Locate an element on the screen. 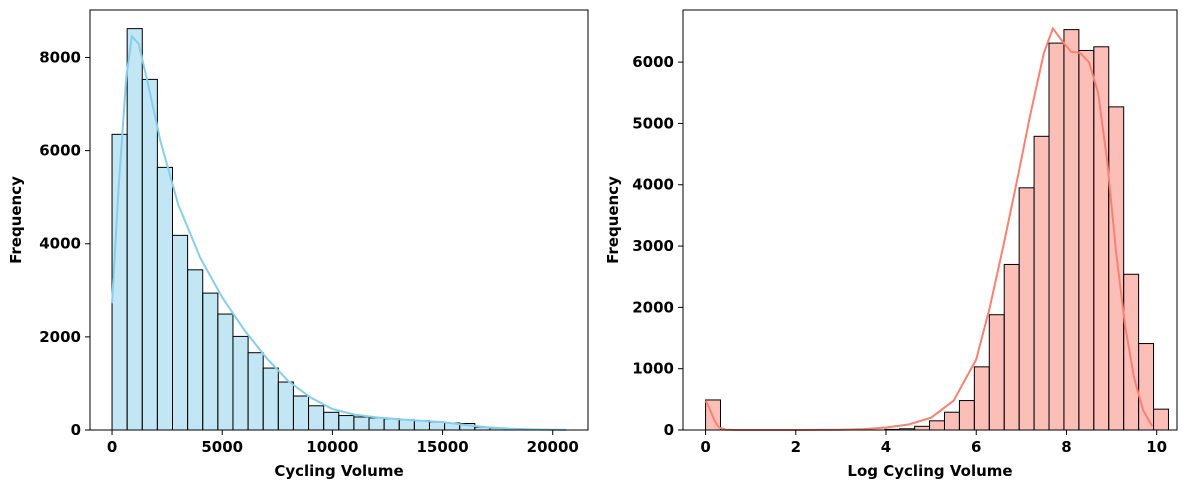  x-tick-label: 5000 is located at coordinates (222, 447).